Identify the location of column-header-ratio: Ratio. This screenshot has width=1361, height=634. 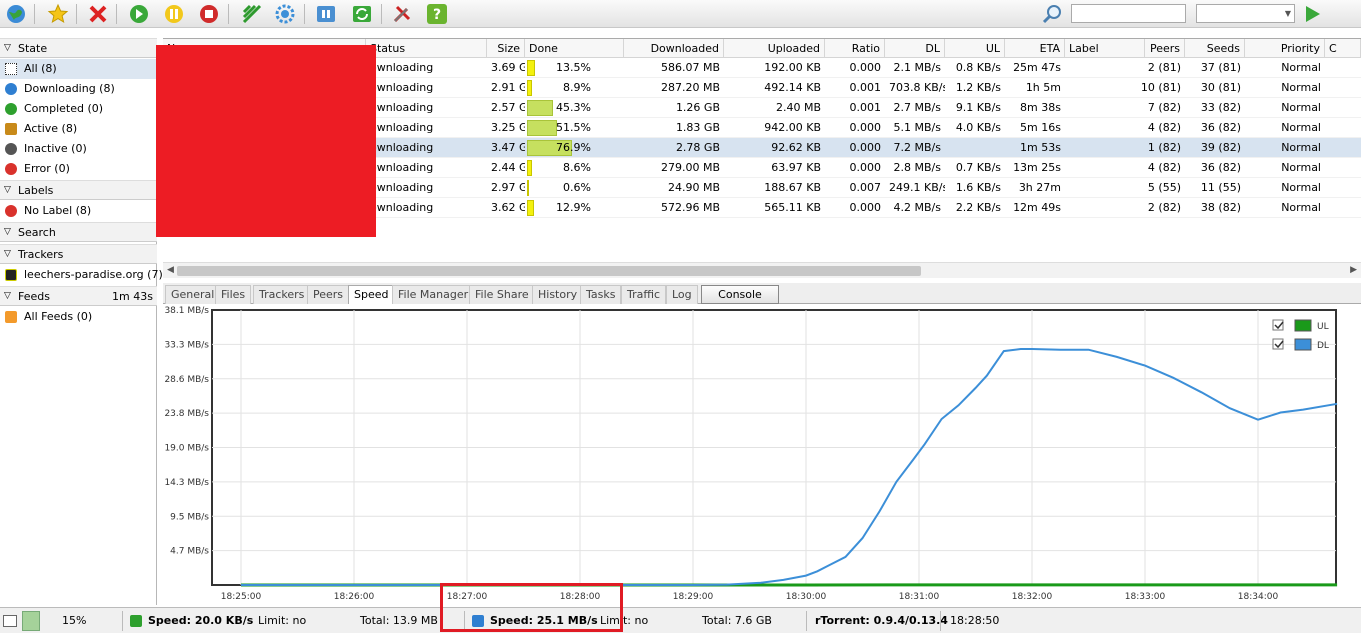
(855, 48).